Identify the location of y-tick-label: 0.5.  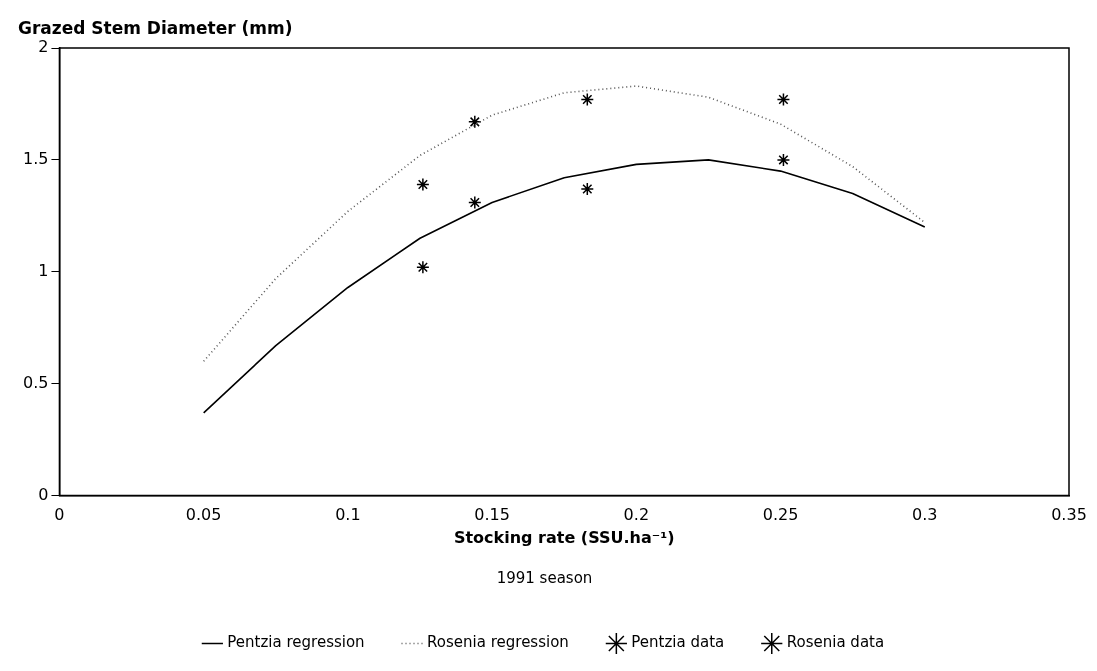
(35, 382).